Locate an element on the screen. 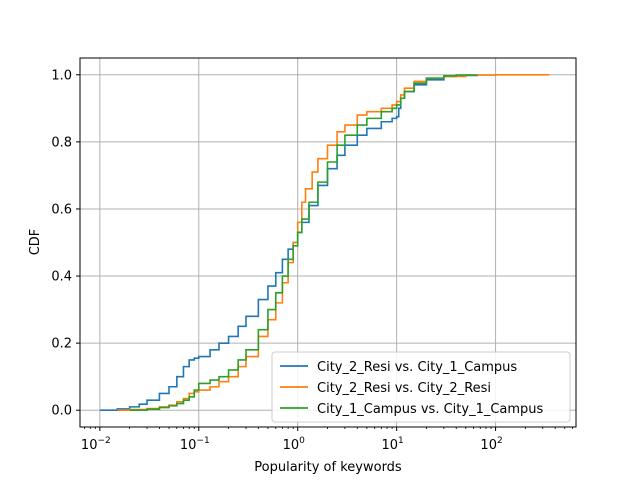 Image resolution: width=640 pixels, height=480 pixels. y-axis-label: CDF is located at coordinates (35, 242).